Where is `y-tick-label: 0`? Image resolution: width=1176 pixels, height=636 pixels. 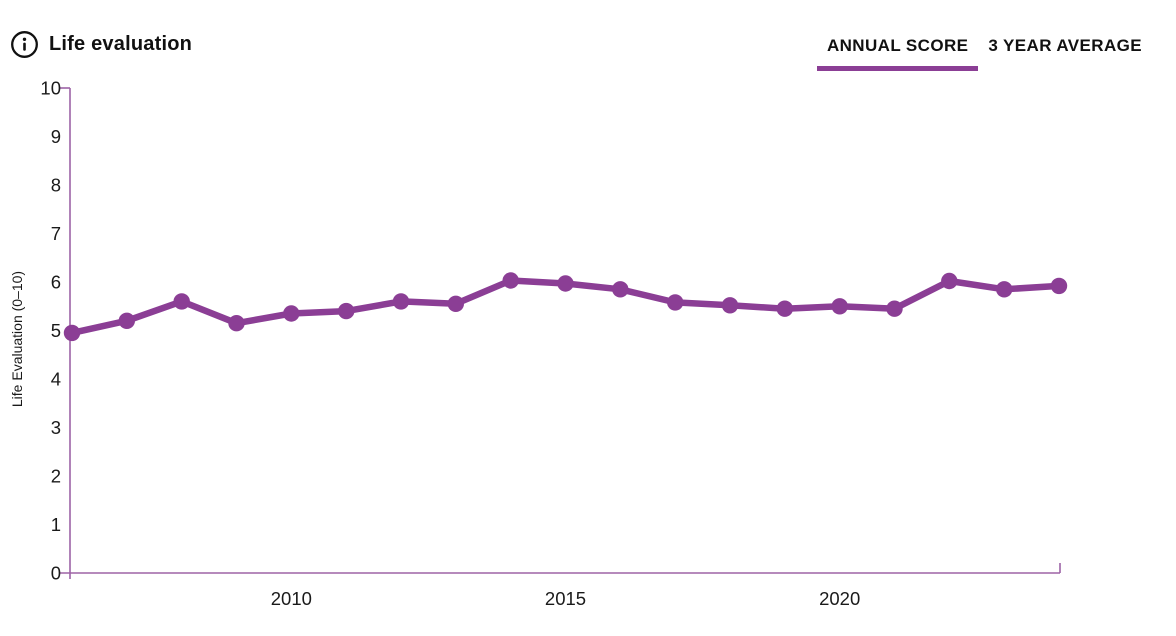
y-tick-label: 0 is located at coordinates (56, 573).